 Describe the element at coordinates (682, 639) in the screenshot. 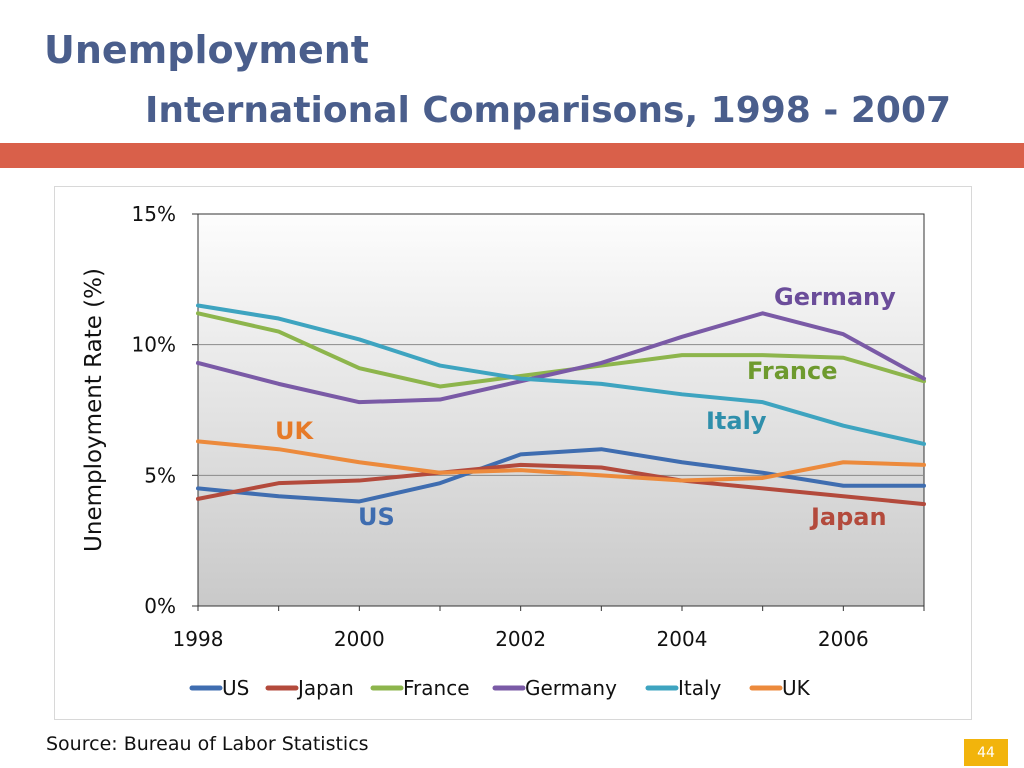

I see `x-tick-label: 2004` at that location.